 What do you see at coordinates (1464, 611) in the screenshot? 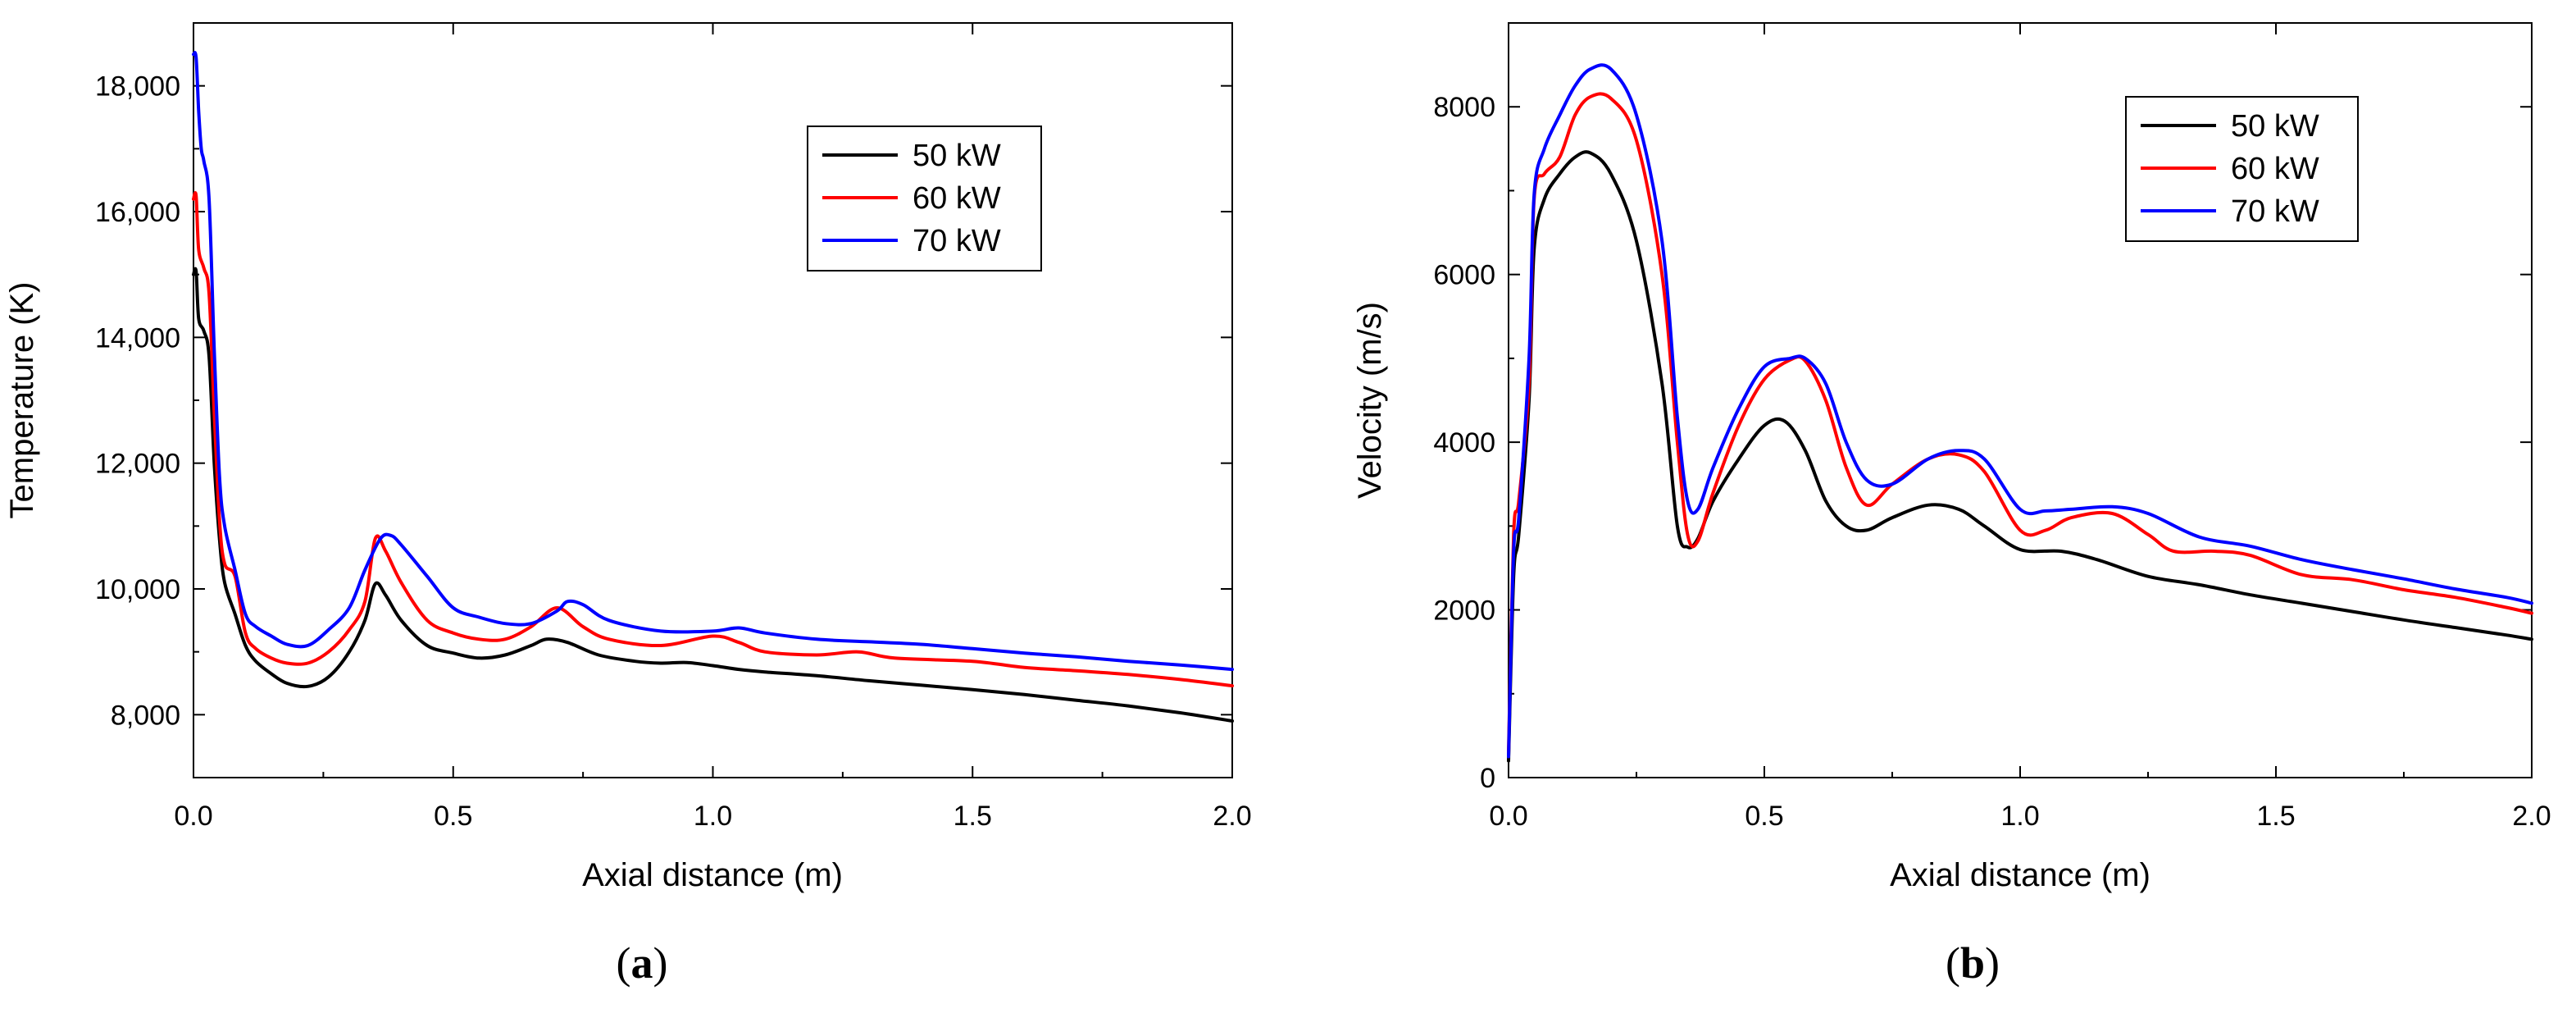
I see `y-tick-label: 2000` at bounding box center [1464, 611].